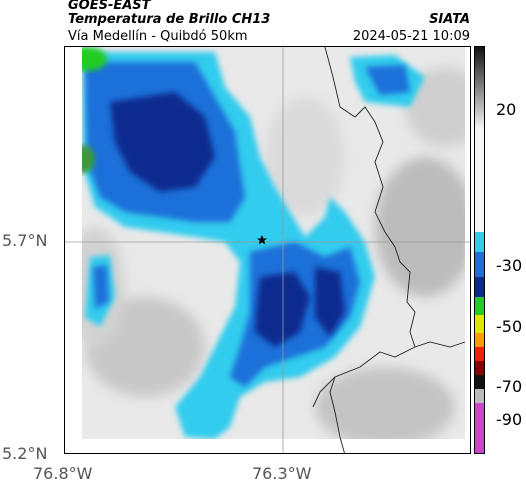  I want to click on department-border-southeast, so click(440, 344).